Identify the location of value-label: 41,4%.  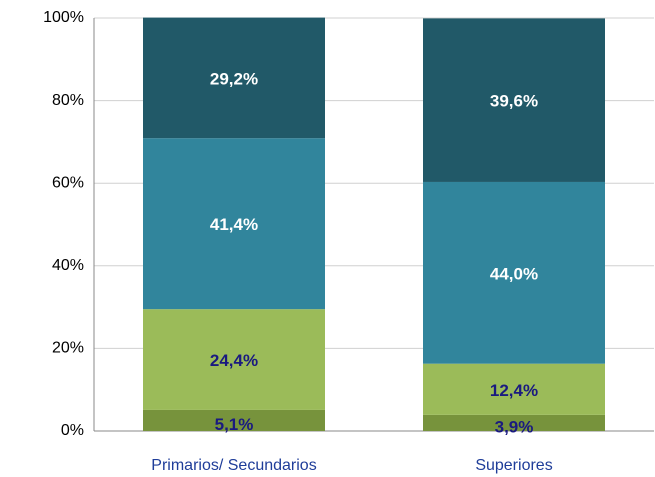
(234, 224).